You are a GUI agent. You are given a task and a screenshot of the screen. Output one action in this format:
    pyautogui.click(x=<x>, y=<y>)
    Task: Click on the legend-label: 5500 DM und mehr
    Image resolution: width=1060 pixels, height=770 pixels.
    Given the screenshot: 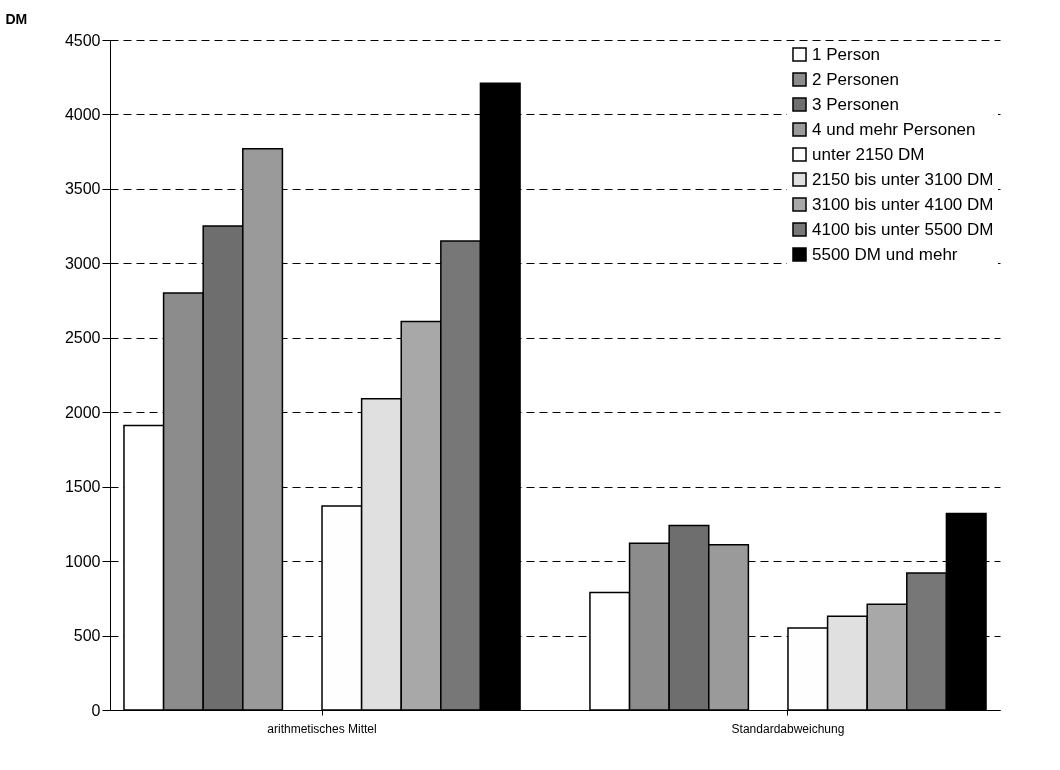 What is the action you would take?
    pyautogui.click(x=885, y=254)
    